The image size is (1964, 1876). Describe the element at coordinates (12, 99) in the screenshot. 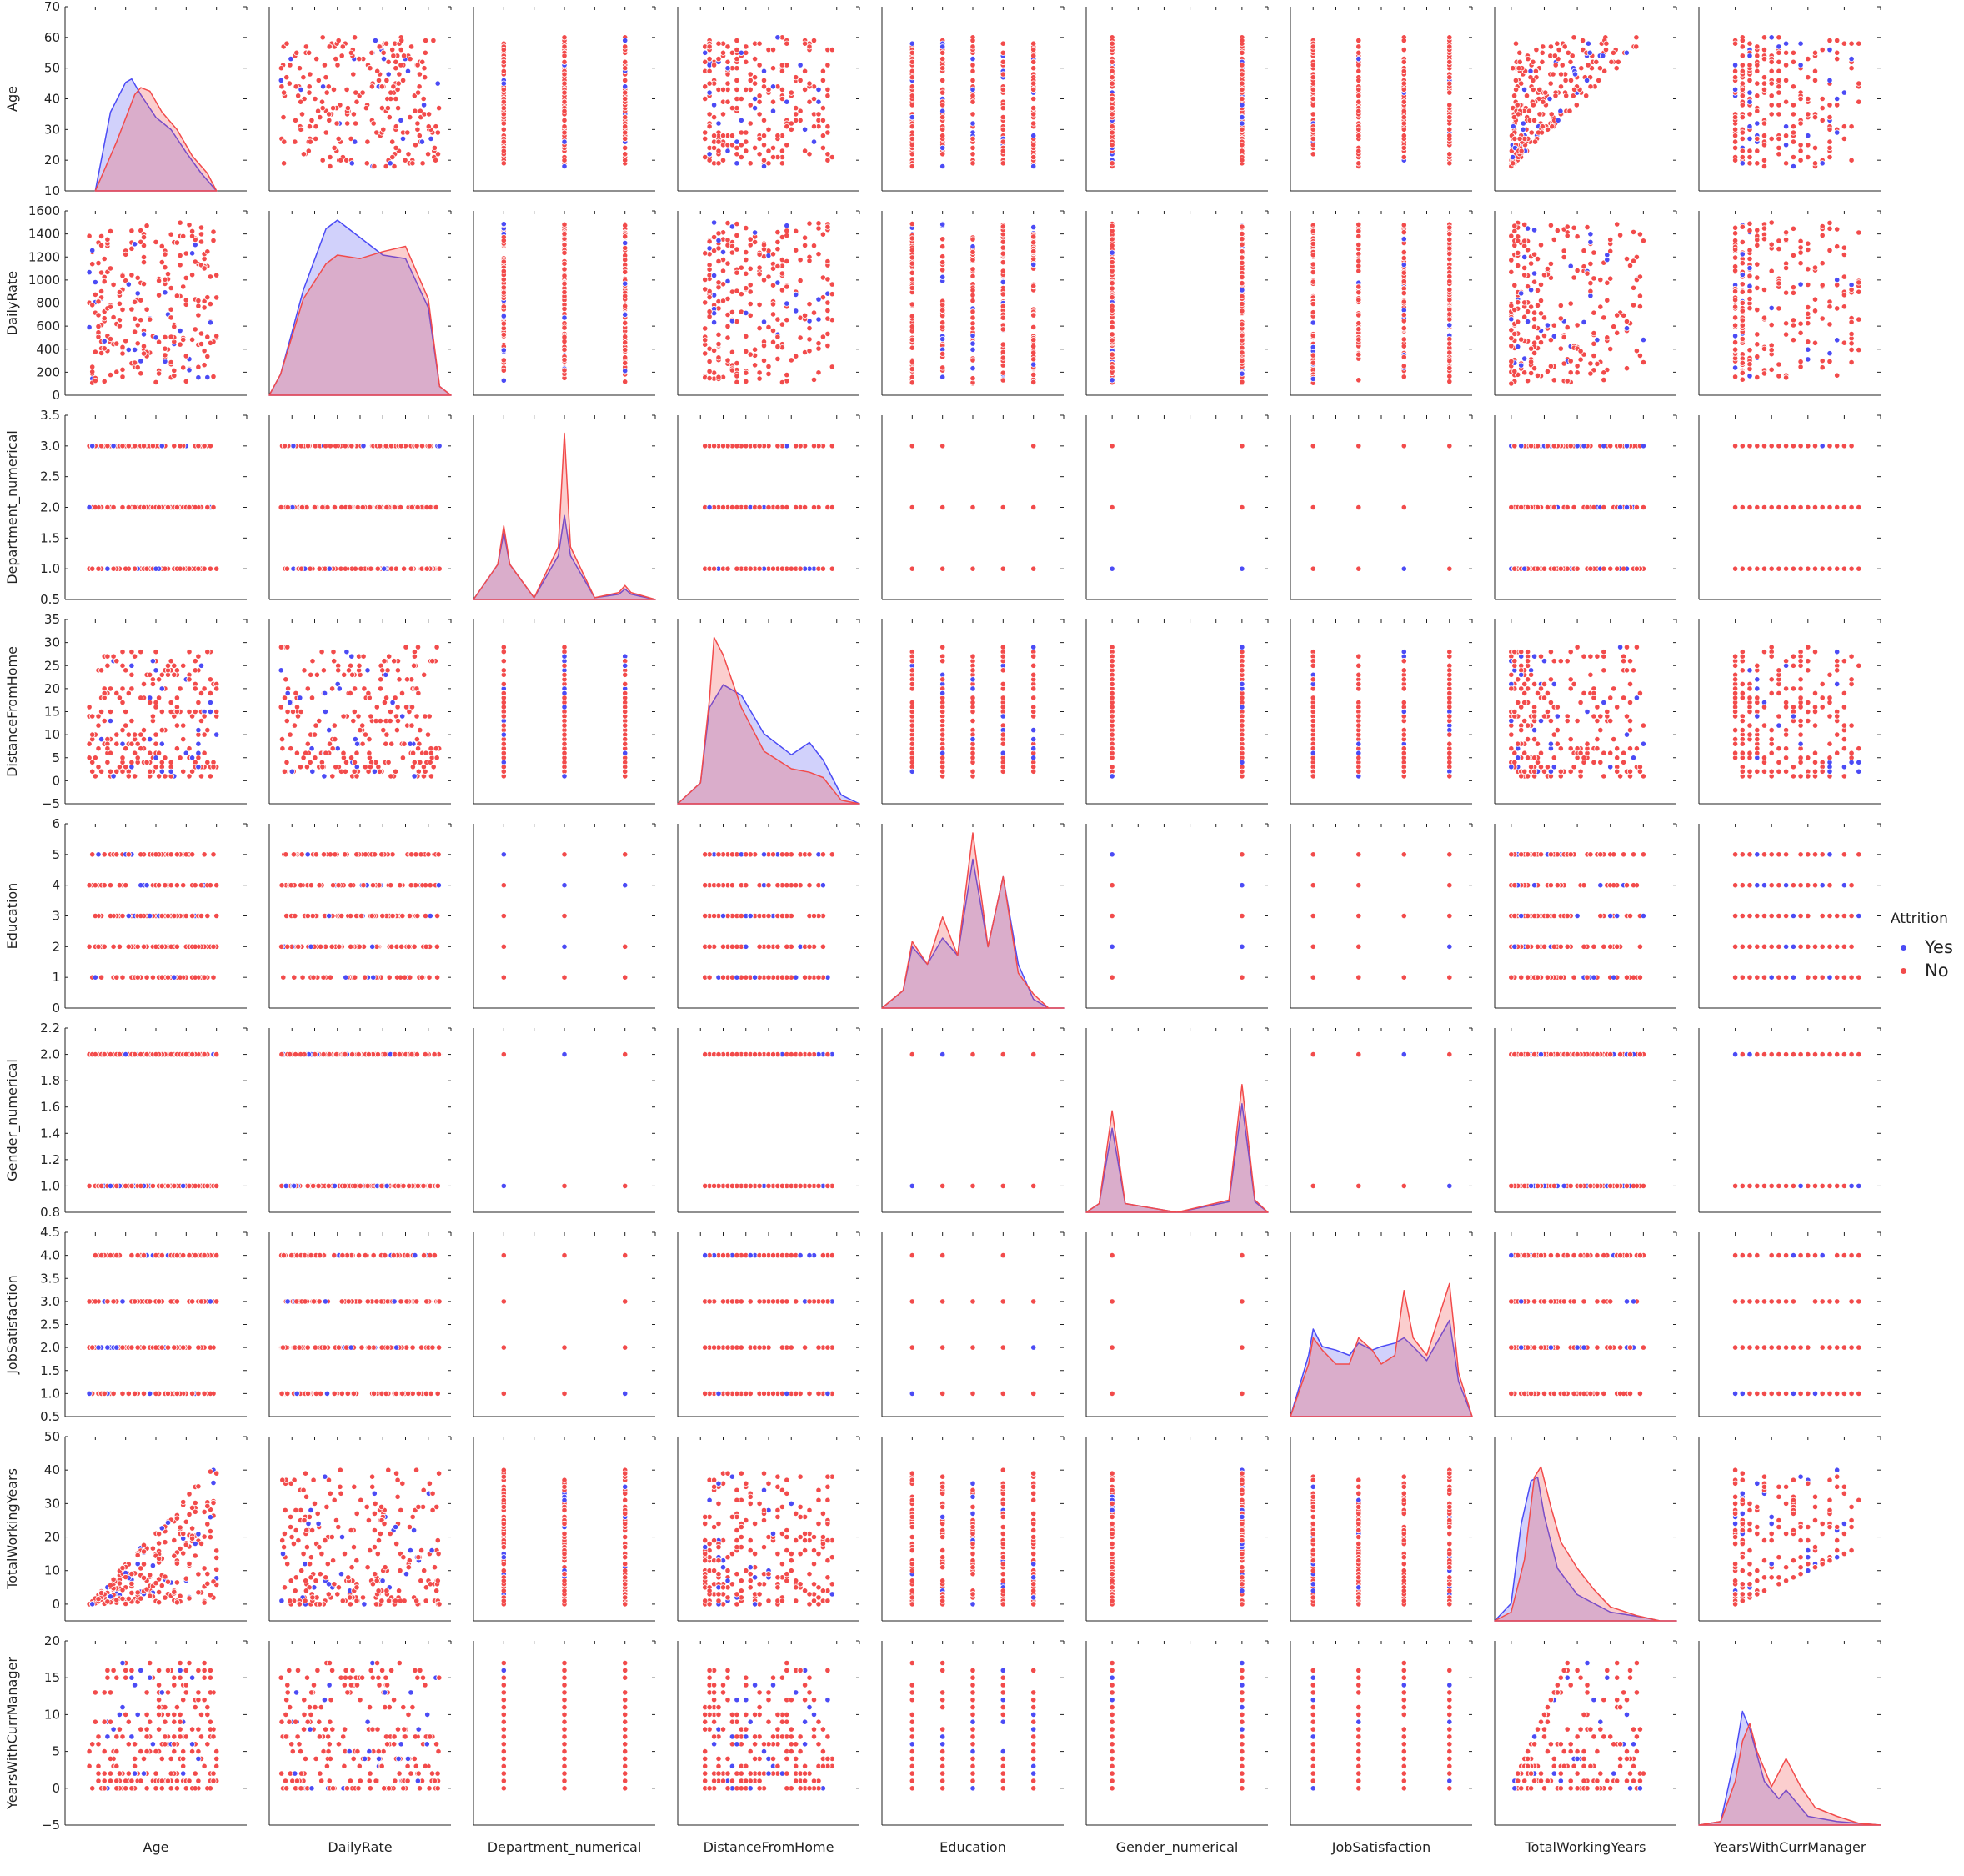

I see `ylabel-Age: Age` at that location.